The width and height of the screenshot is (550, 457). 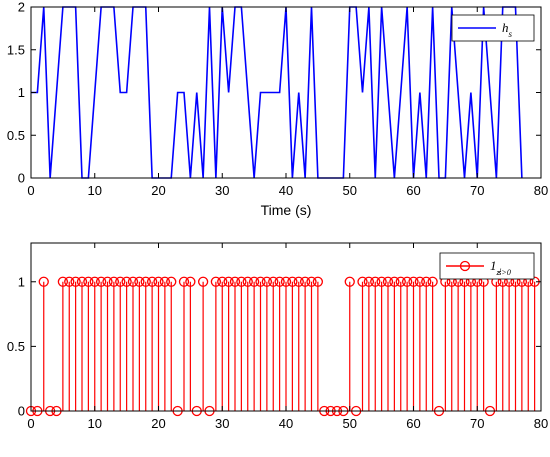 I want to click on bottom-chart-legend: 1zis>0, so click(x=487, y=266).